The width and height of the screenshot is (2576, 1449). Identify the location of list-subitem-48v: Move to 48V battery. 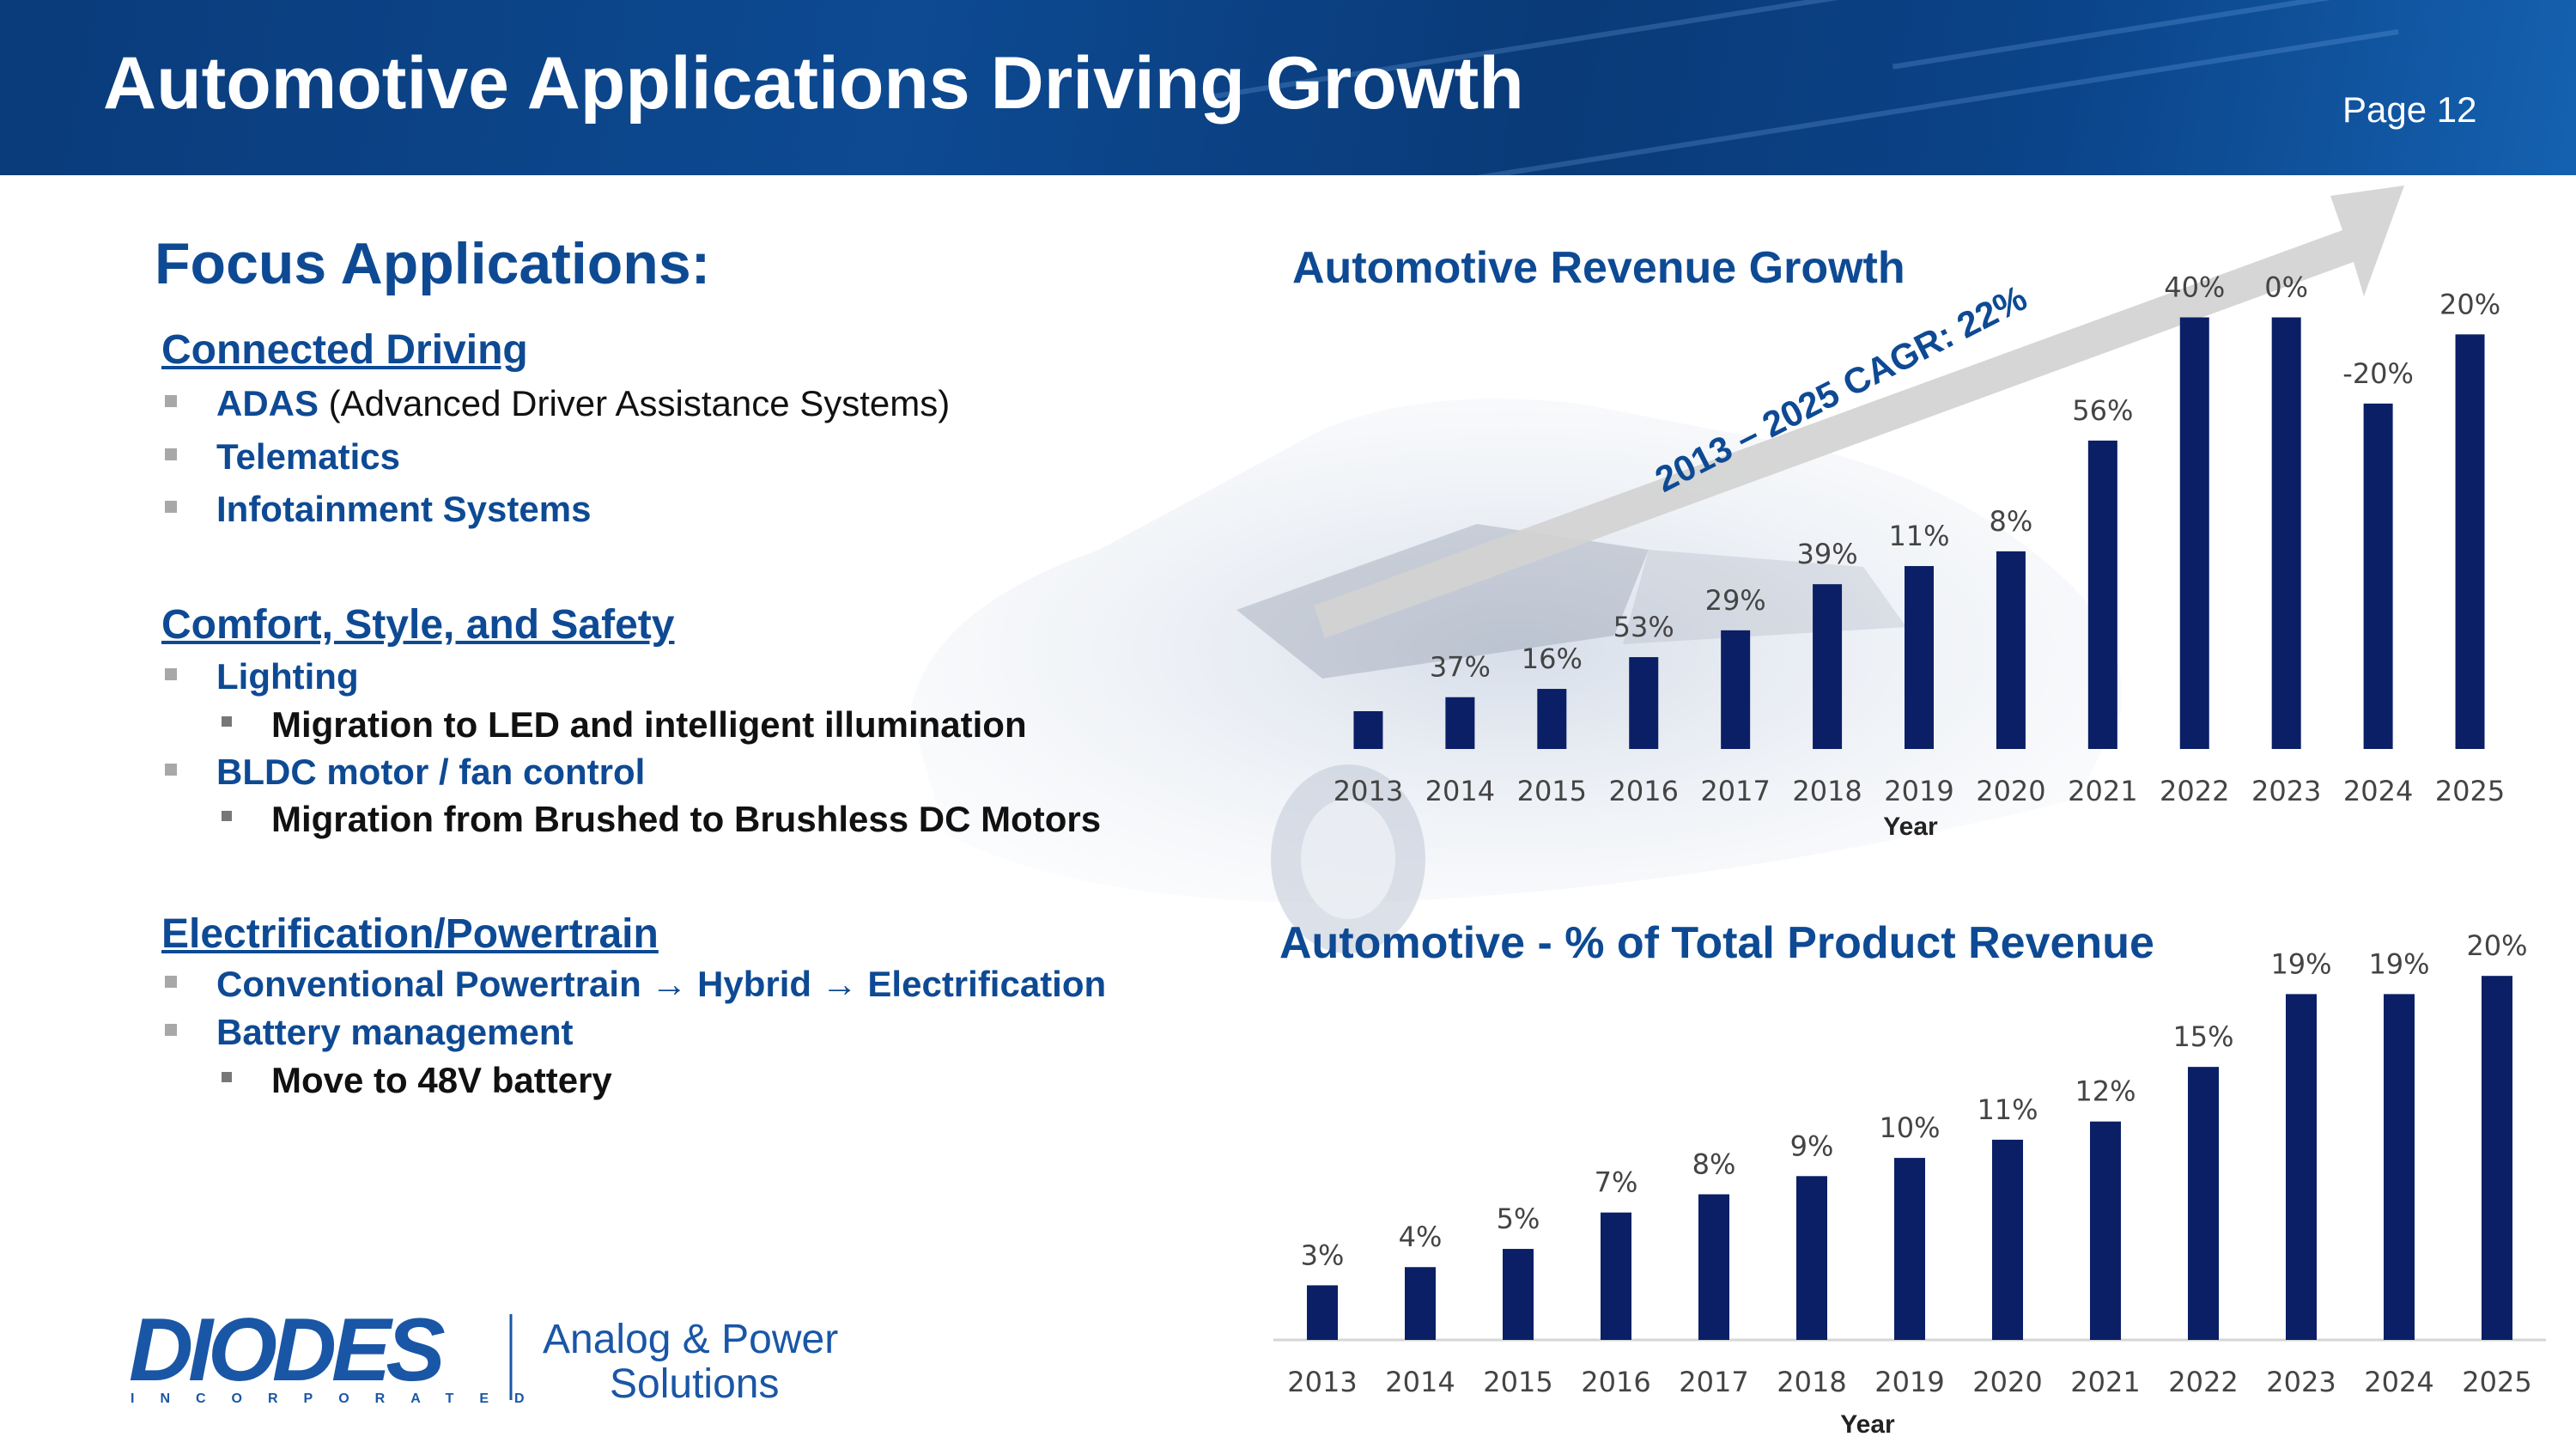
(417, 1080).